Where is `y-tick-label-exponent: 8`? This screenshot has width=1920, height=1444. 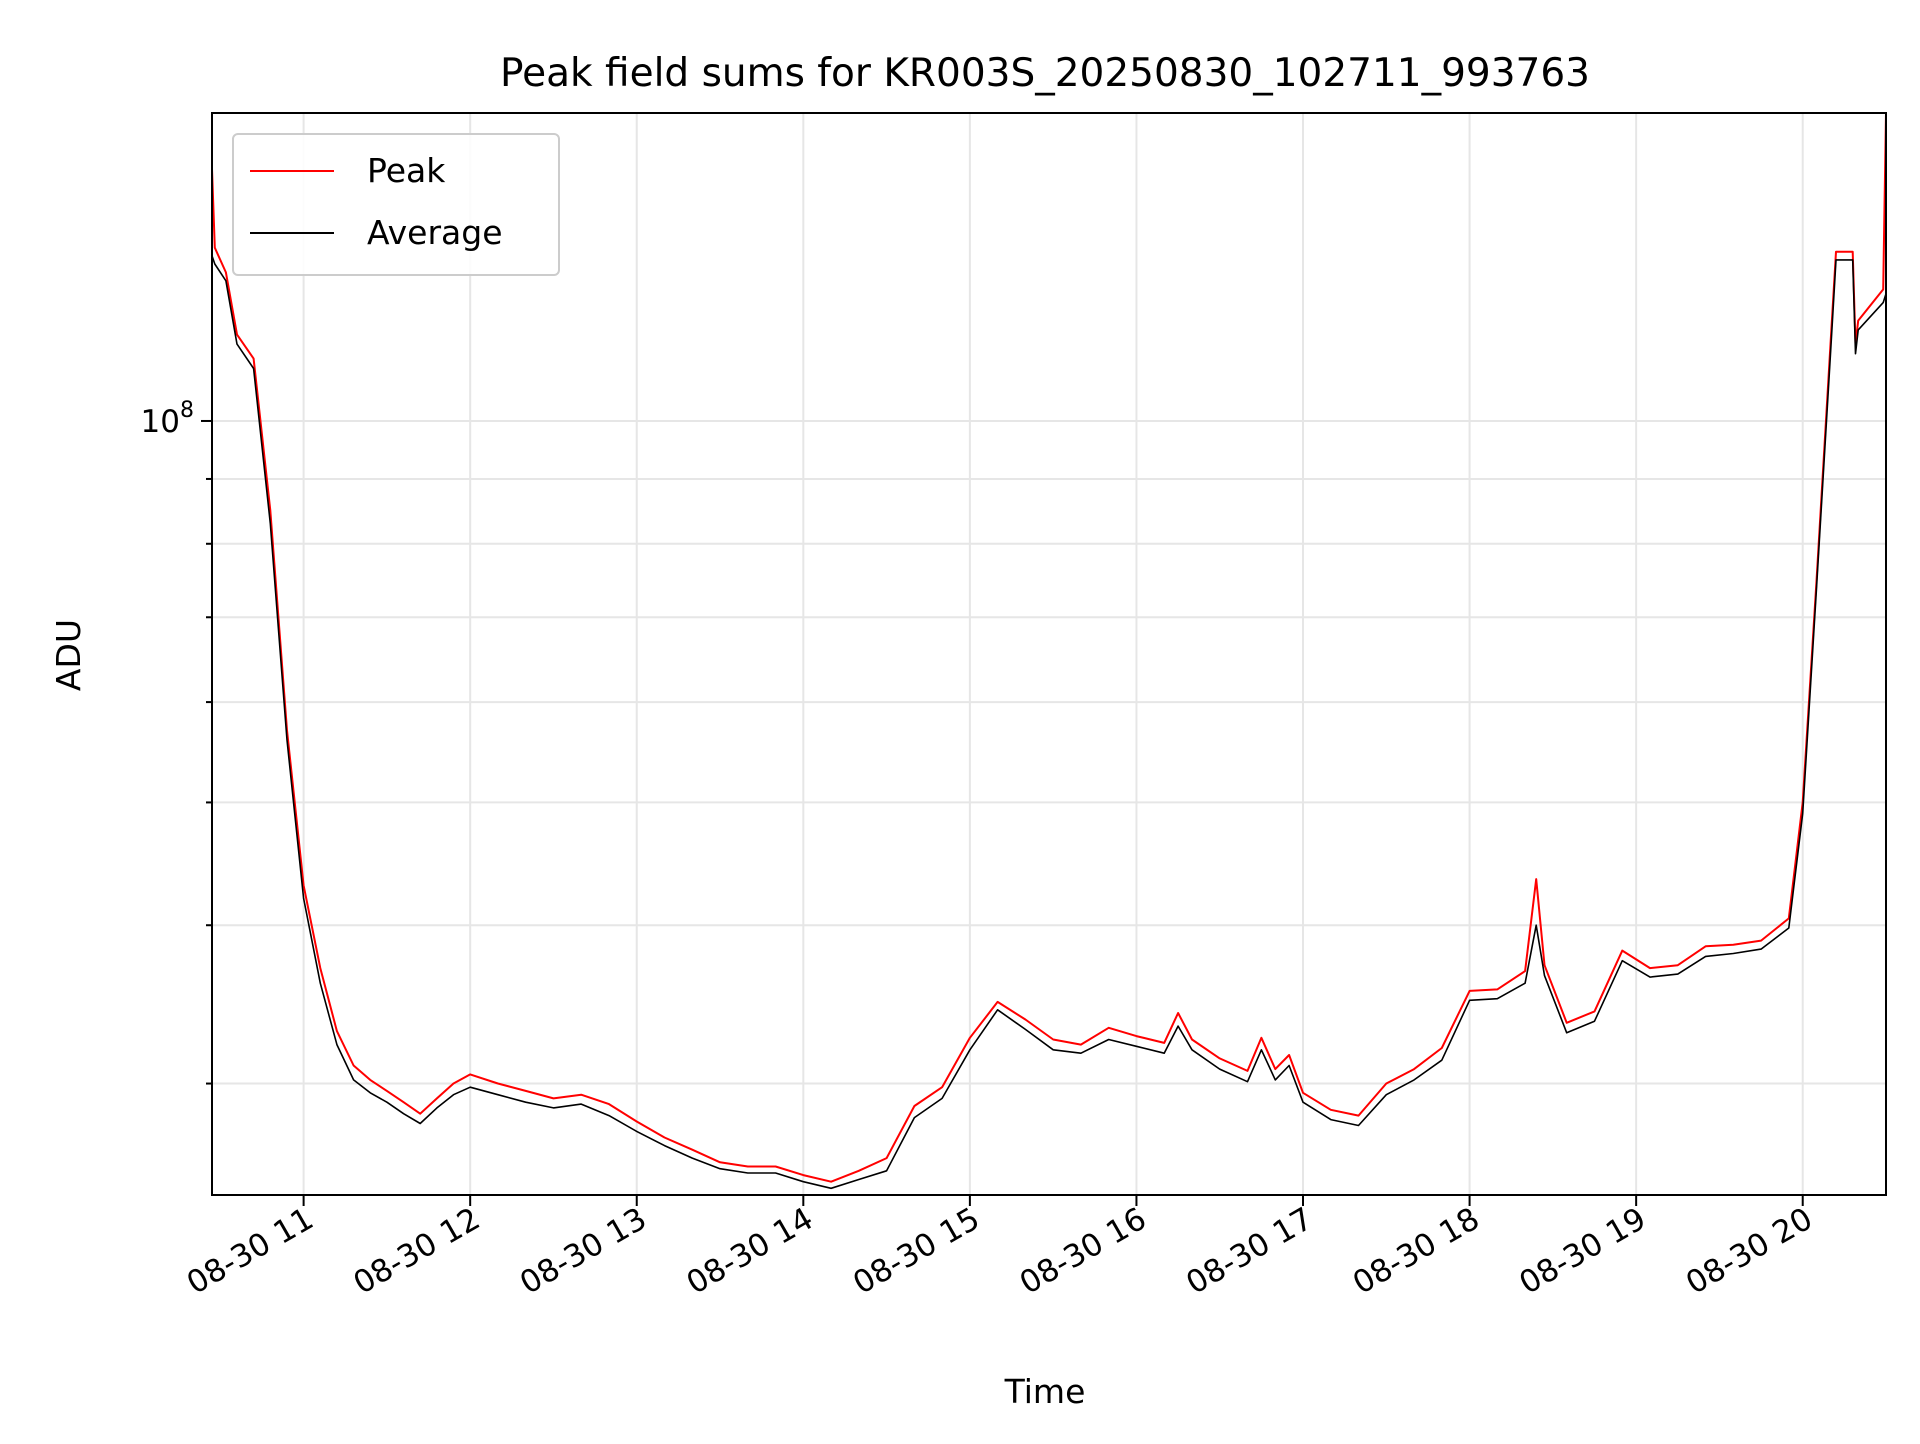 y-tick-label-exponent: 8 is located at coordinates (187, 410).